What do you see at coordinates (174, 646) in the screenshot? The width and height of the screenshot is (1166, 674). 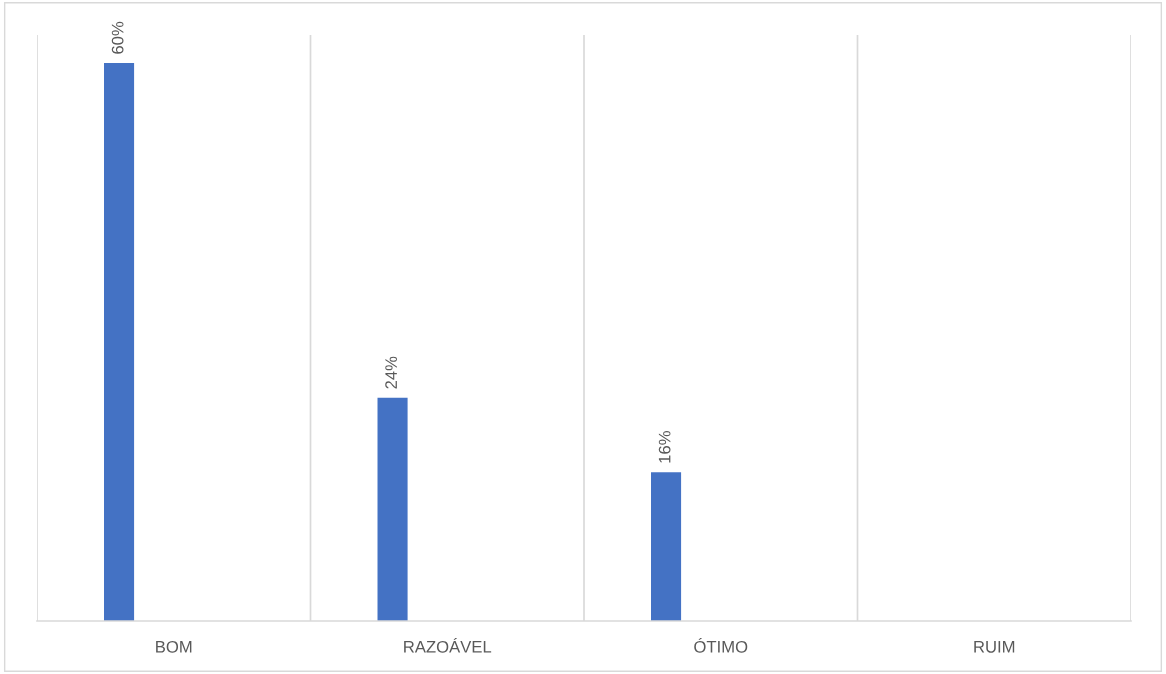 I see `x-tick-label: BOM` at bounding box center [174, 646].